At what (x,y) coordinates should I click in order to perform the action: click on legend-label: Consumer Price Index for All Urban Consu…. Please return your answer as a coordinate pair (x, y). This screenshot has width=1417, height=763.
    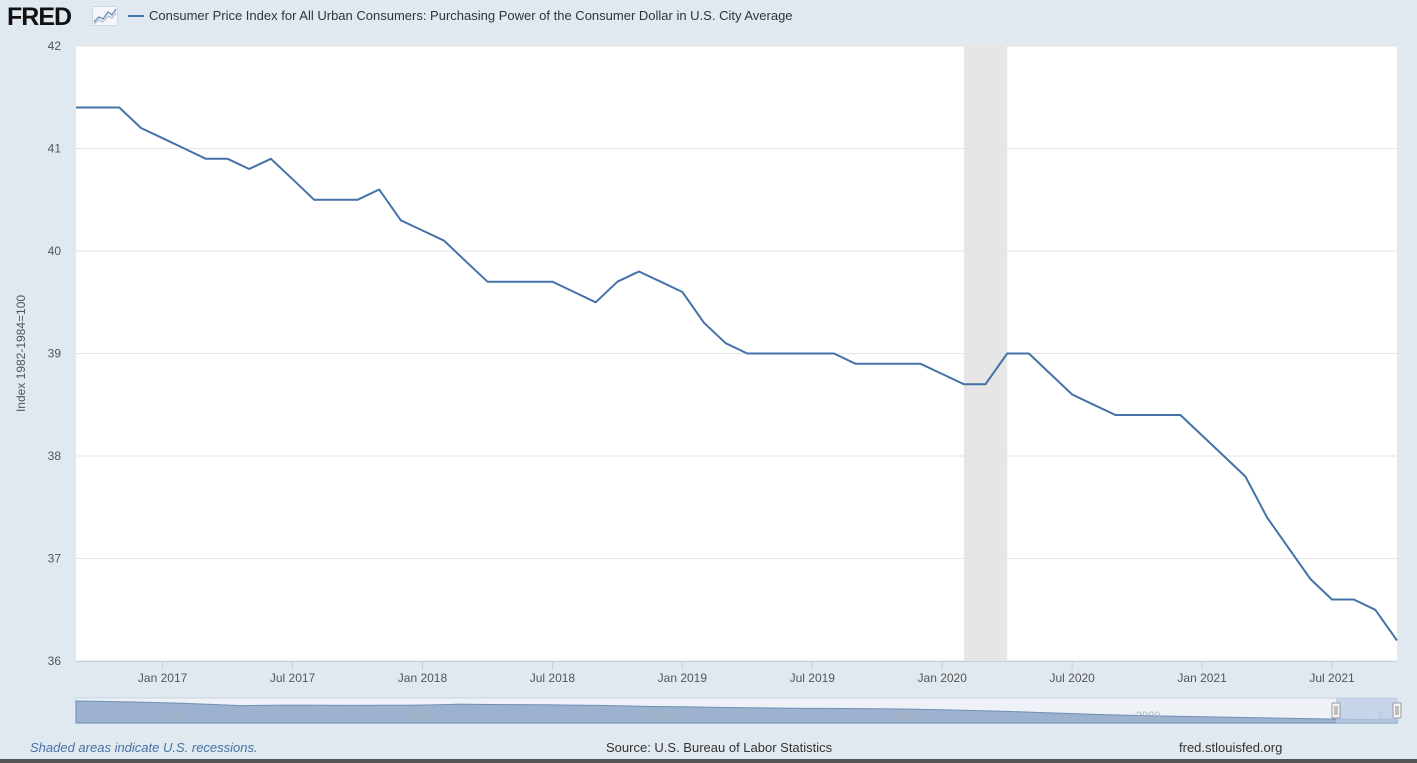
    Looking at the image, I should click on (471, 15).